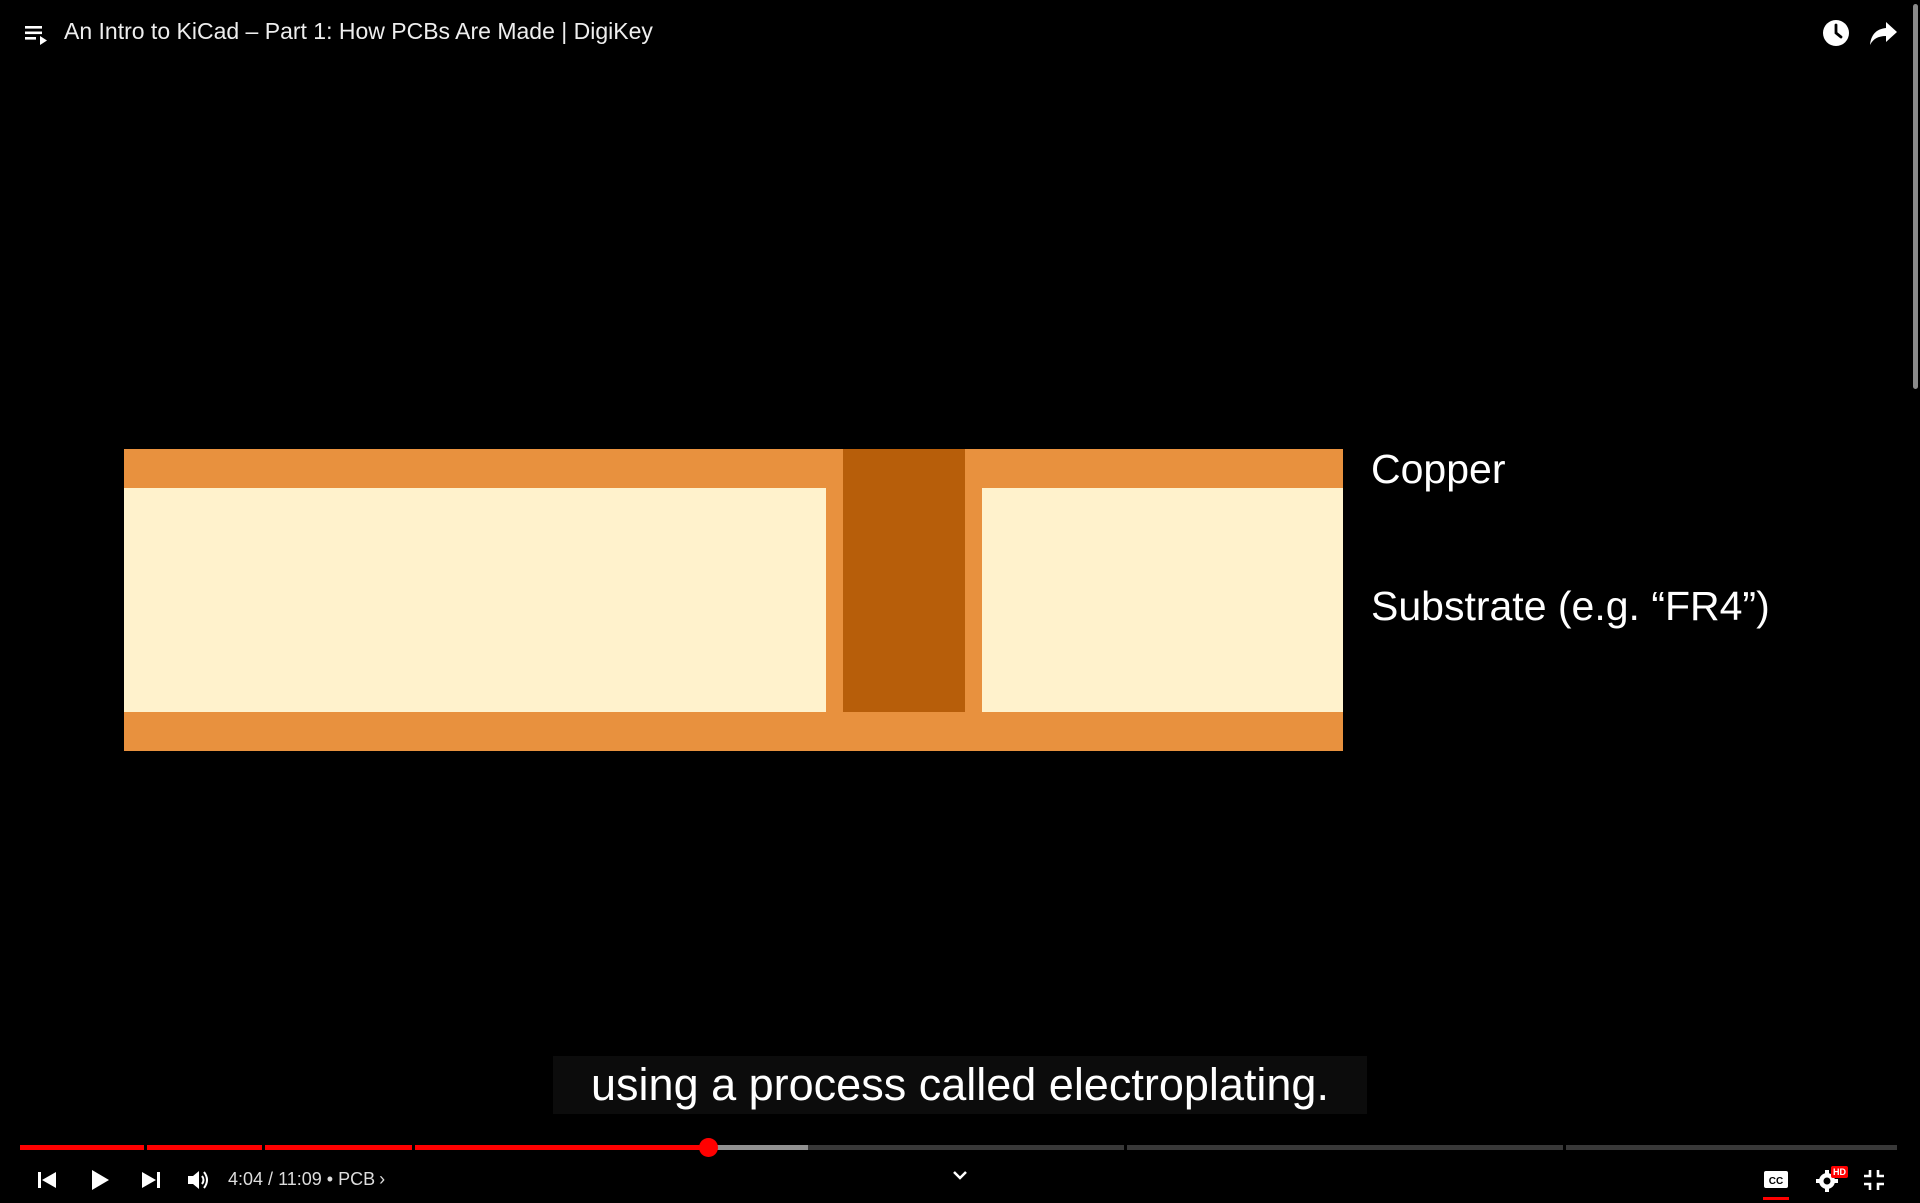 This screenshot has width=1920, height=1203. Describe the element at coordinates (1162, 600) in the screenshot. I see `substrate-right` at that location.